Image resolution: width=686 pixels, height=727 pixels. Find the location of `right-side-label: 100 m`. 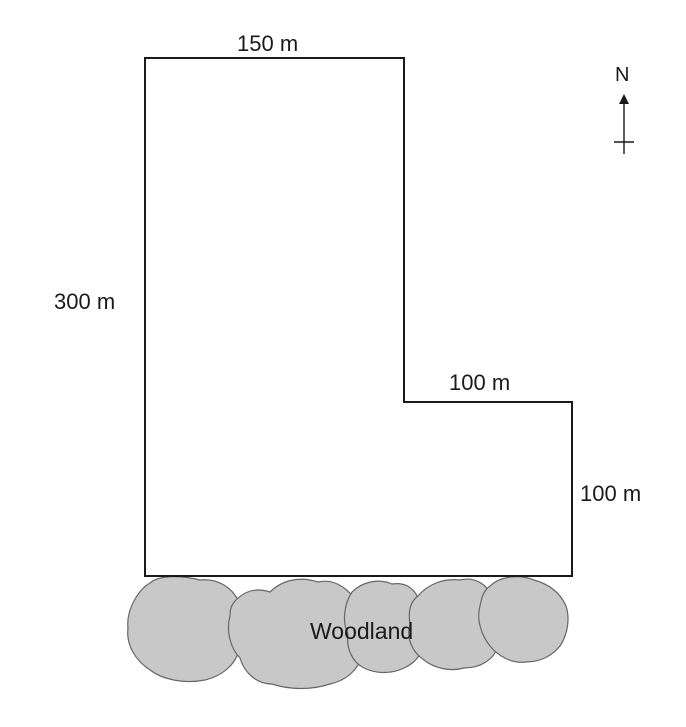

right-side-label: 100 m is located at coordinates (611, 493).